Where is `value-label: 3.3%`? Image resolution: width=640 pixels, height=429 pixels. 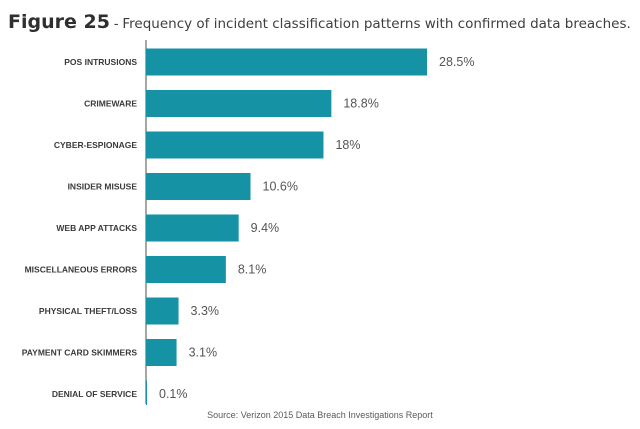
value-label: 3.3% is located at coordinates (205, 311).